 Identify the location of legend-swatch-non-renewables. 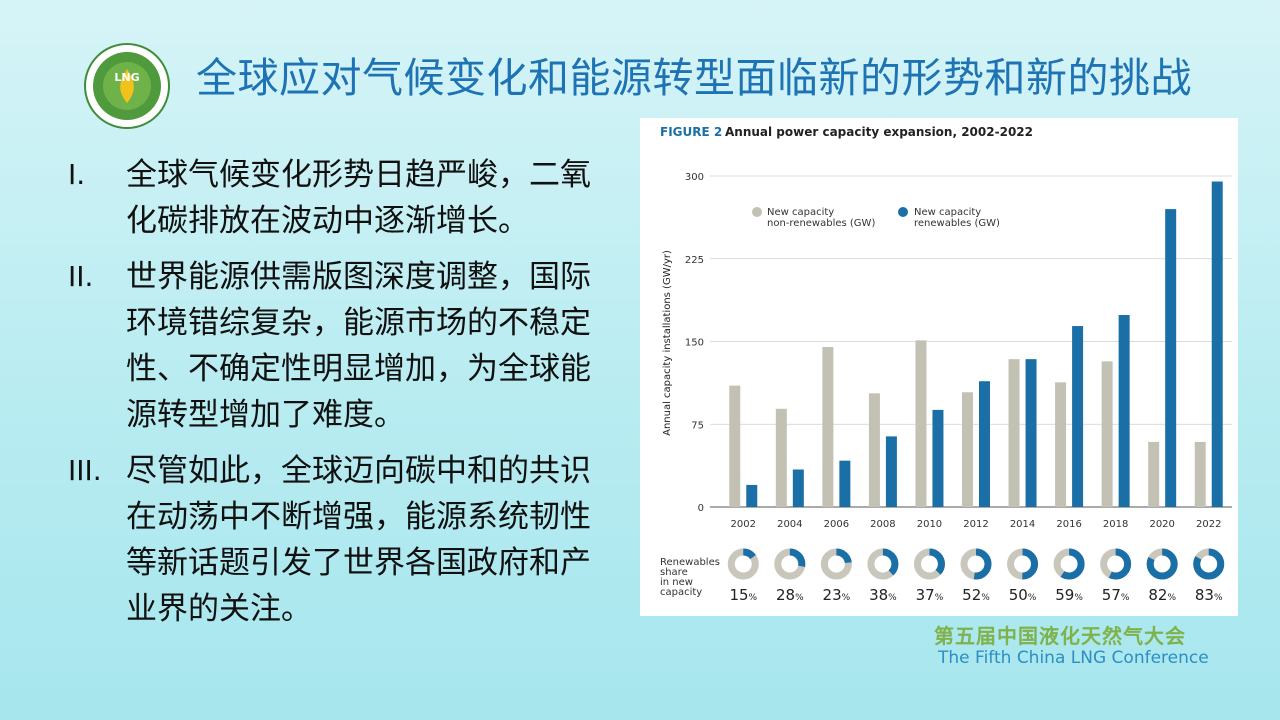
(757, 212).